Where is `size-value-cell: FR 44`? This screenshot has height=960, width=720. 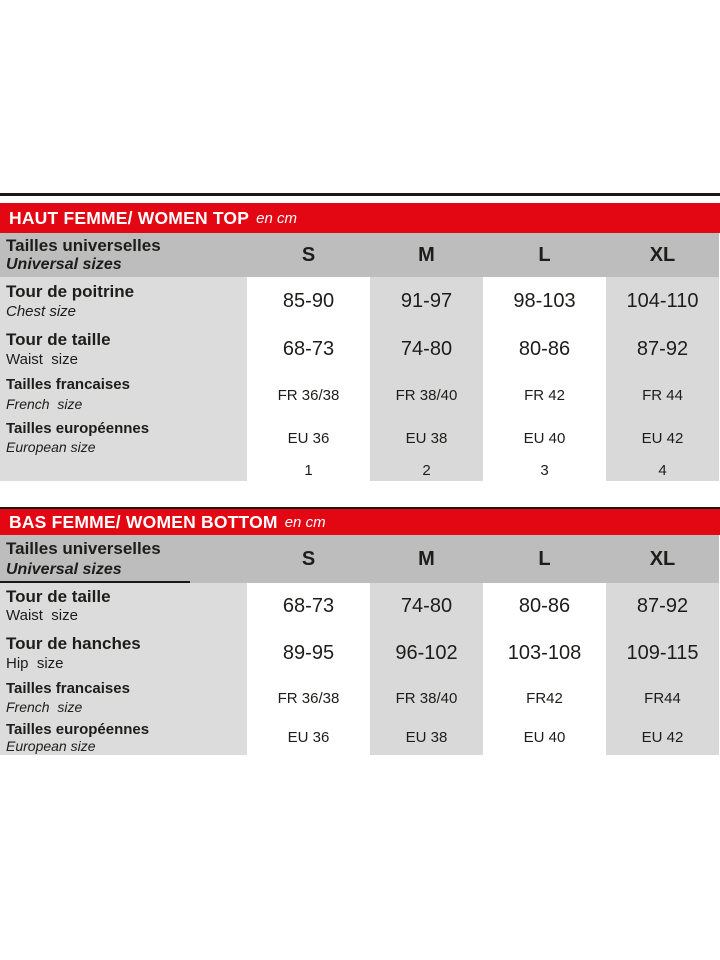
size-value-cell: FR 44 is located at coordinates (662, 395).